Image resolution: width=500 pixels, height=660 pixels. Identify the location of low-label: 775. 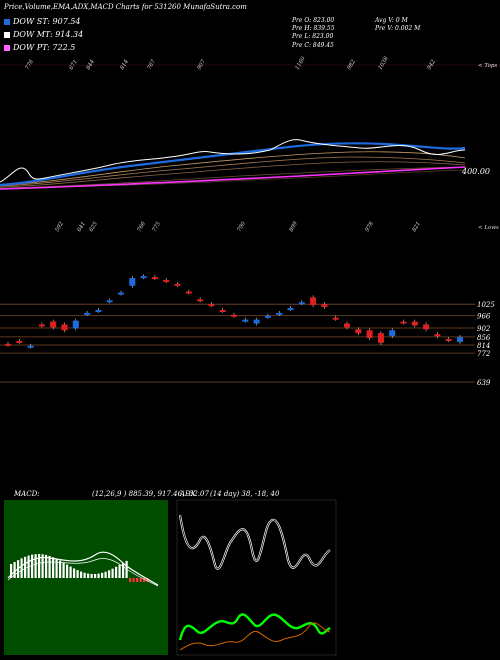
(157, 226).